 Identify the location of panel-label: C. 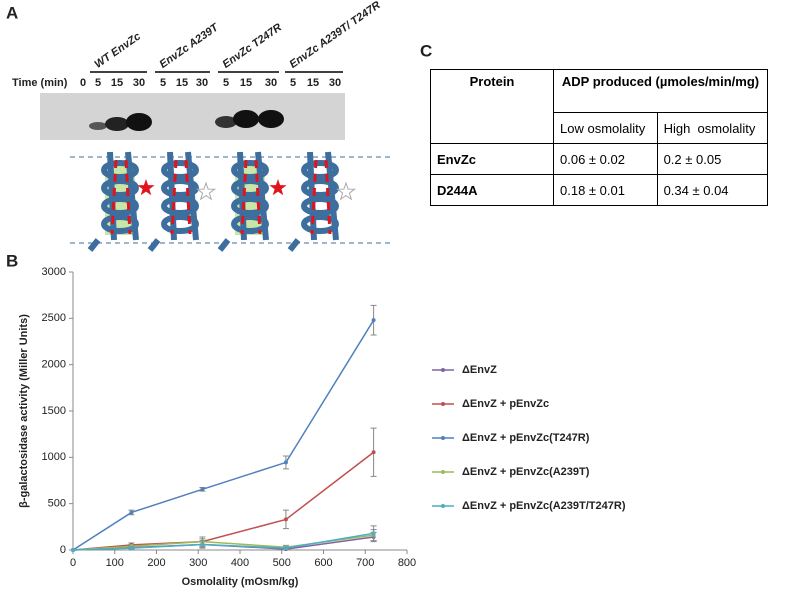
(426, 50).